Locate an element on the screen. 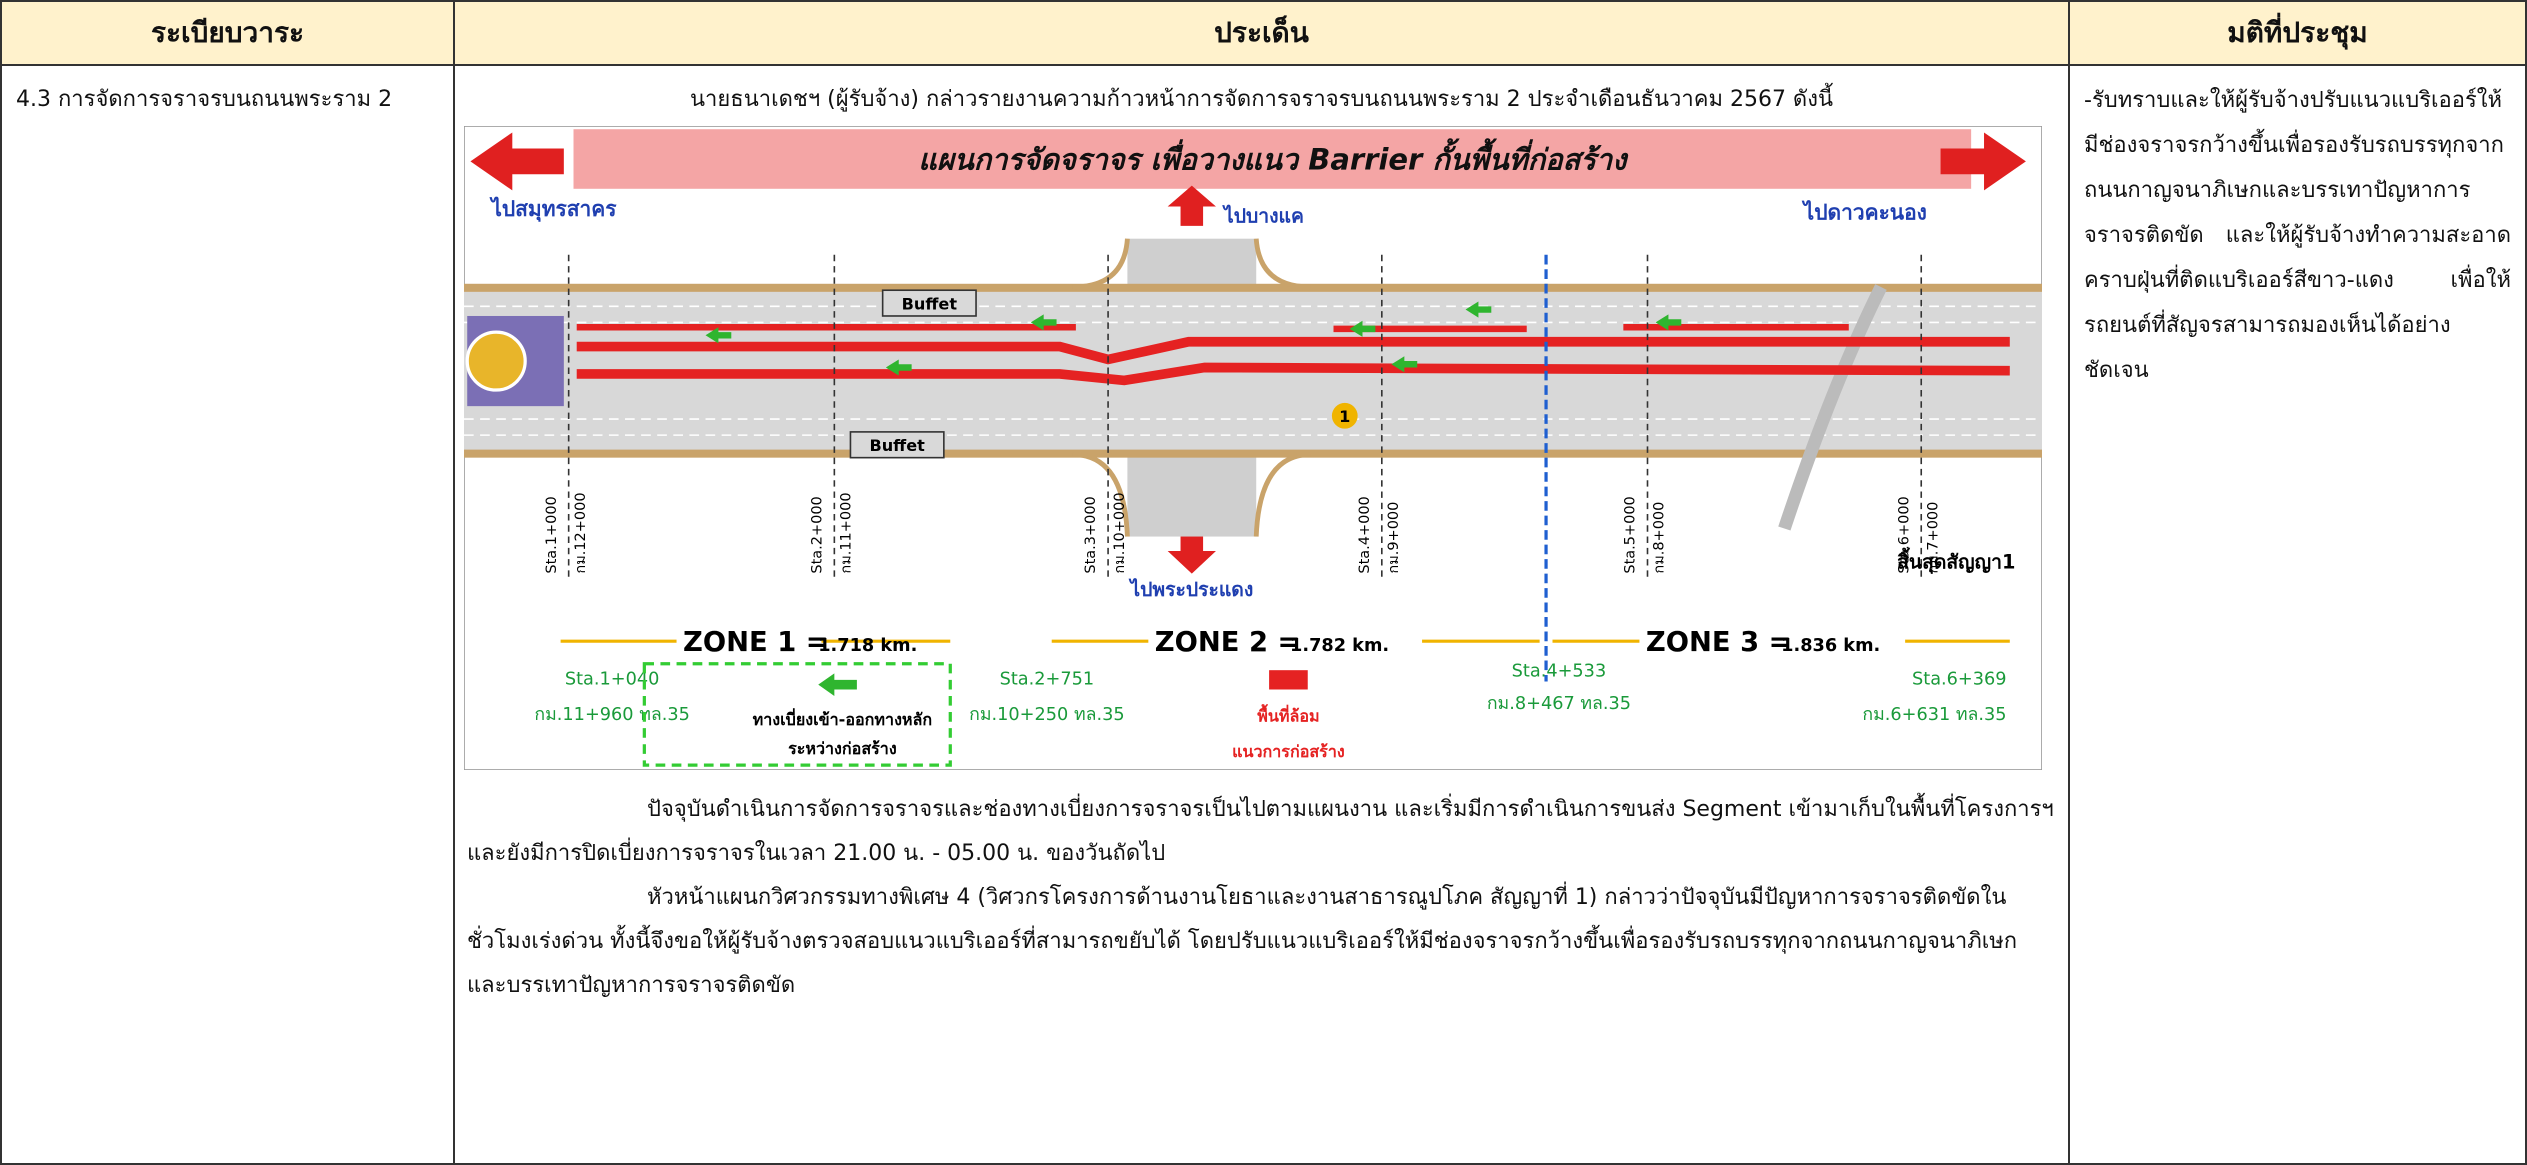 The height and width of the screenshot is (1165, 2527). header-resolution: มติที่ประชุม is located at coordinates (2297, 32).